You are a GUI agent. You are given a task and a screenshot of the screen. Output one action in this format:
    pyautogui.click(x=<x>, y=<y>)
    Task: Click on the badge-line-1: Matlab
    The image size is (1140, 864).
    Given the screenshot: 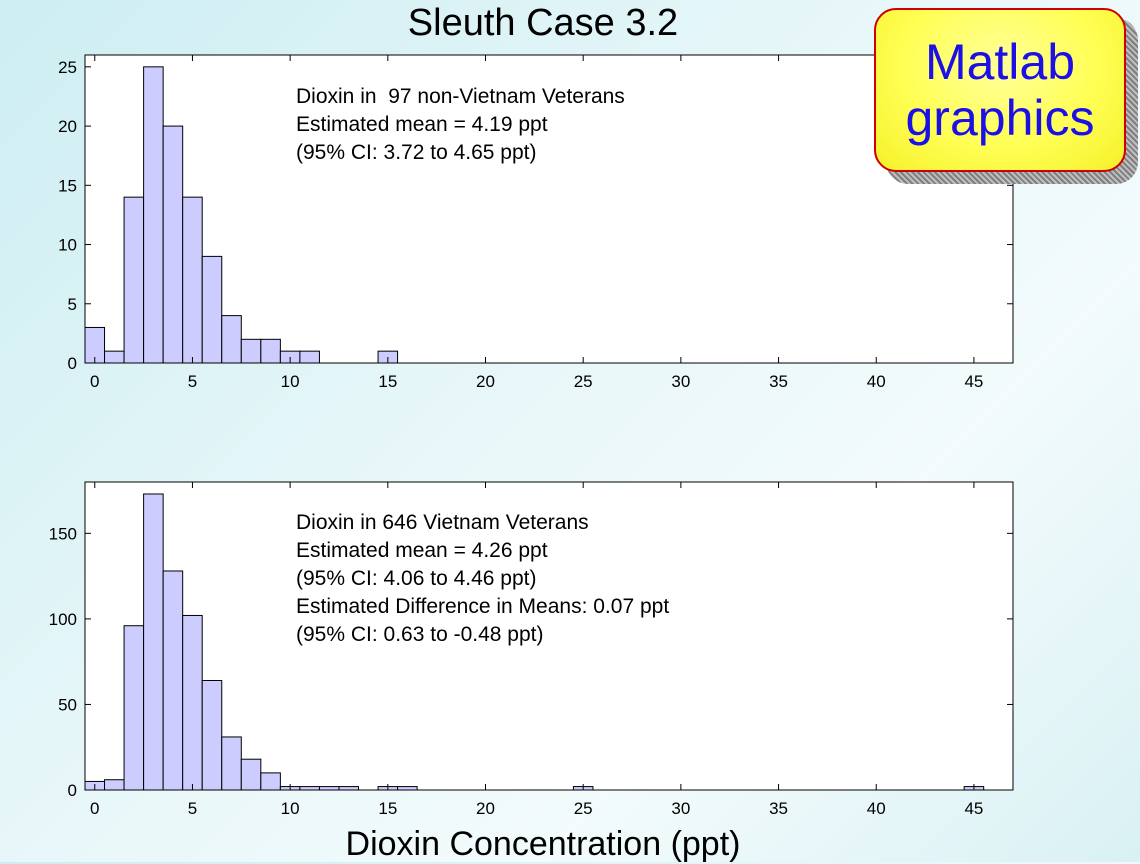 What is the action you would take?
    pyautogui.click(x=1000, y=62)
    